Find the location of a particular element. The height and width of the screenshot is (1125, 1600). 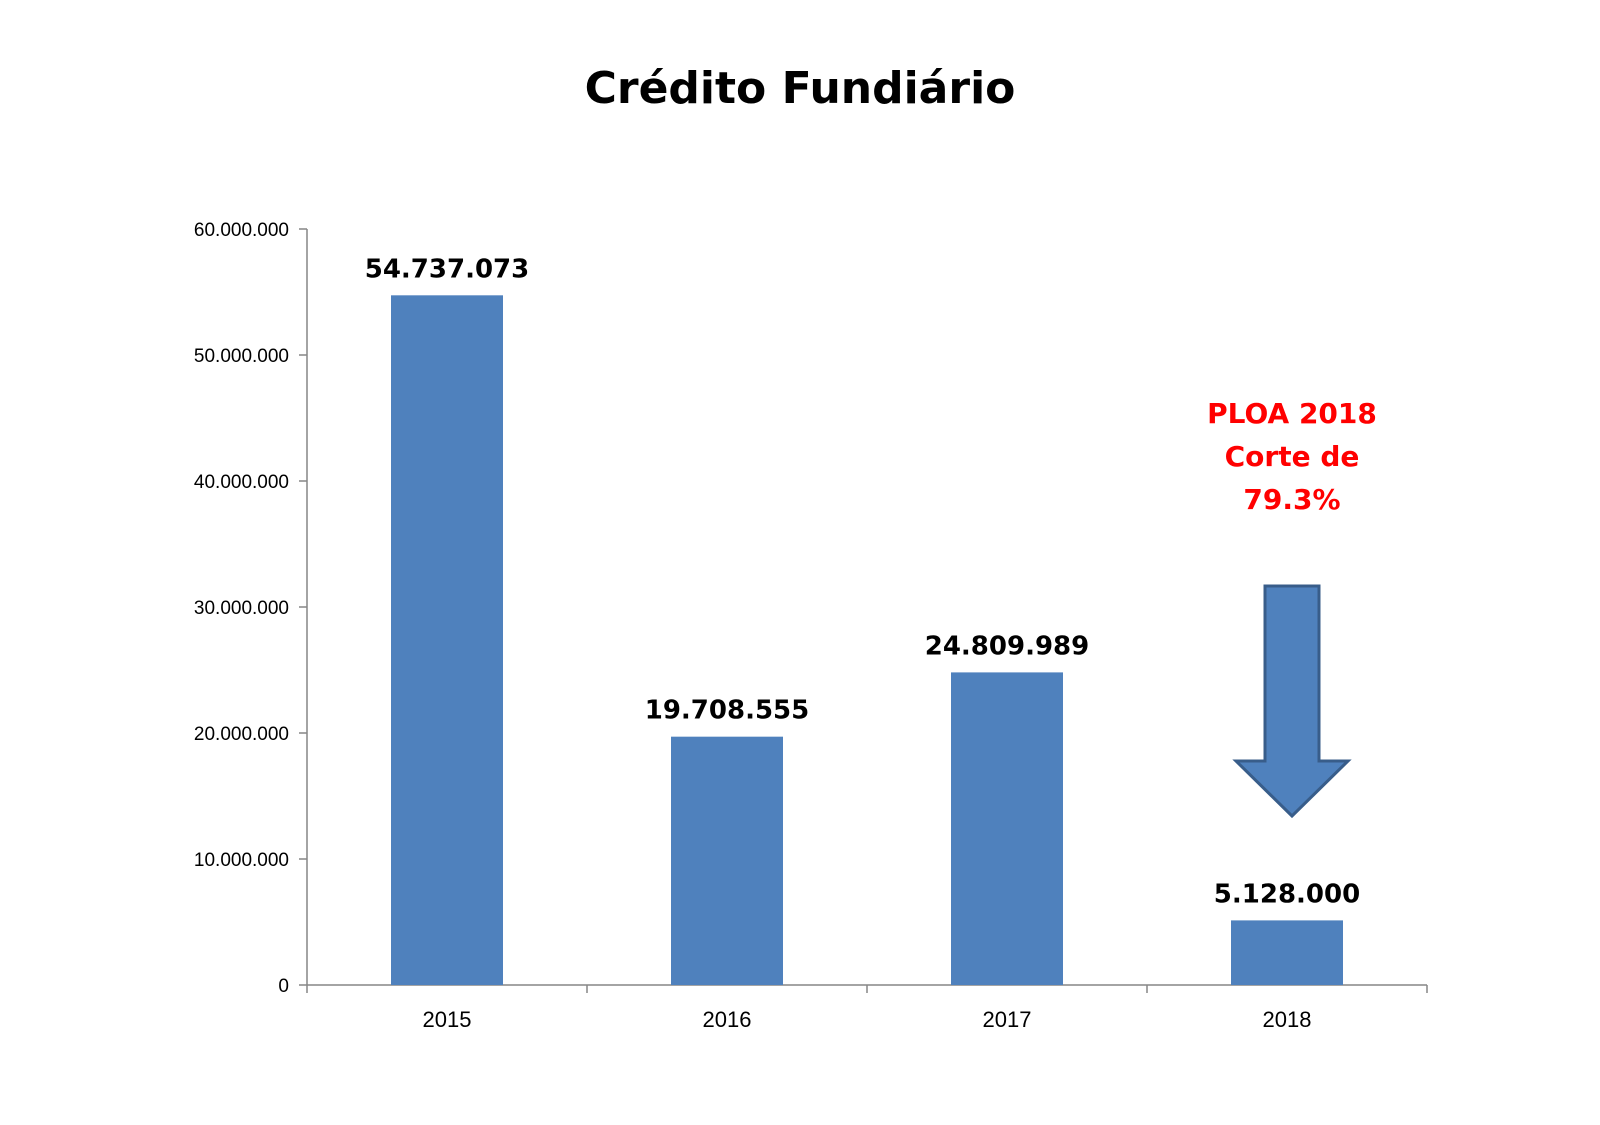

x-tick-label: 2016 is located at coordinates (727, 1019).